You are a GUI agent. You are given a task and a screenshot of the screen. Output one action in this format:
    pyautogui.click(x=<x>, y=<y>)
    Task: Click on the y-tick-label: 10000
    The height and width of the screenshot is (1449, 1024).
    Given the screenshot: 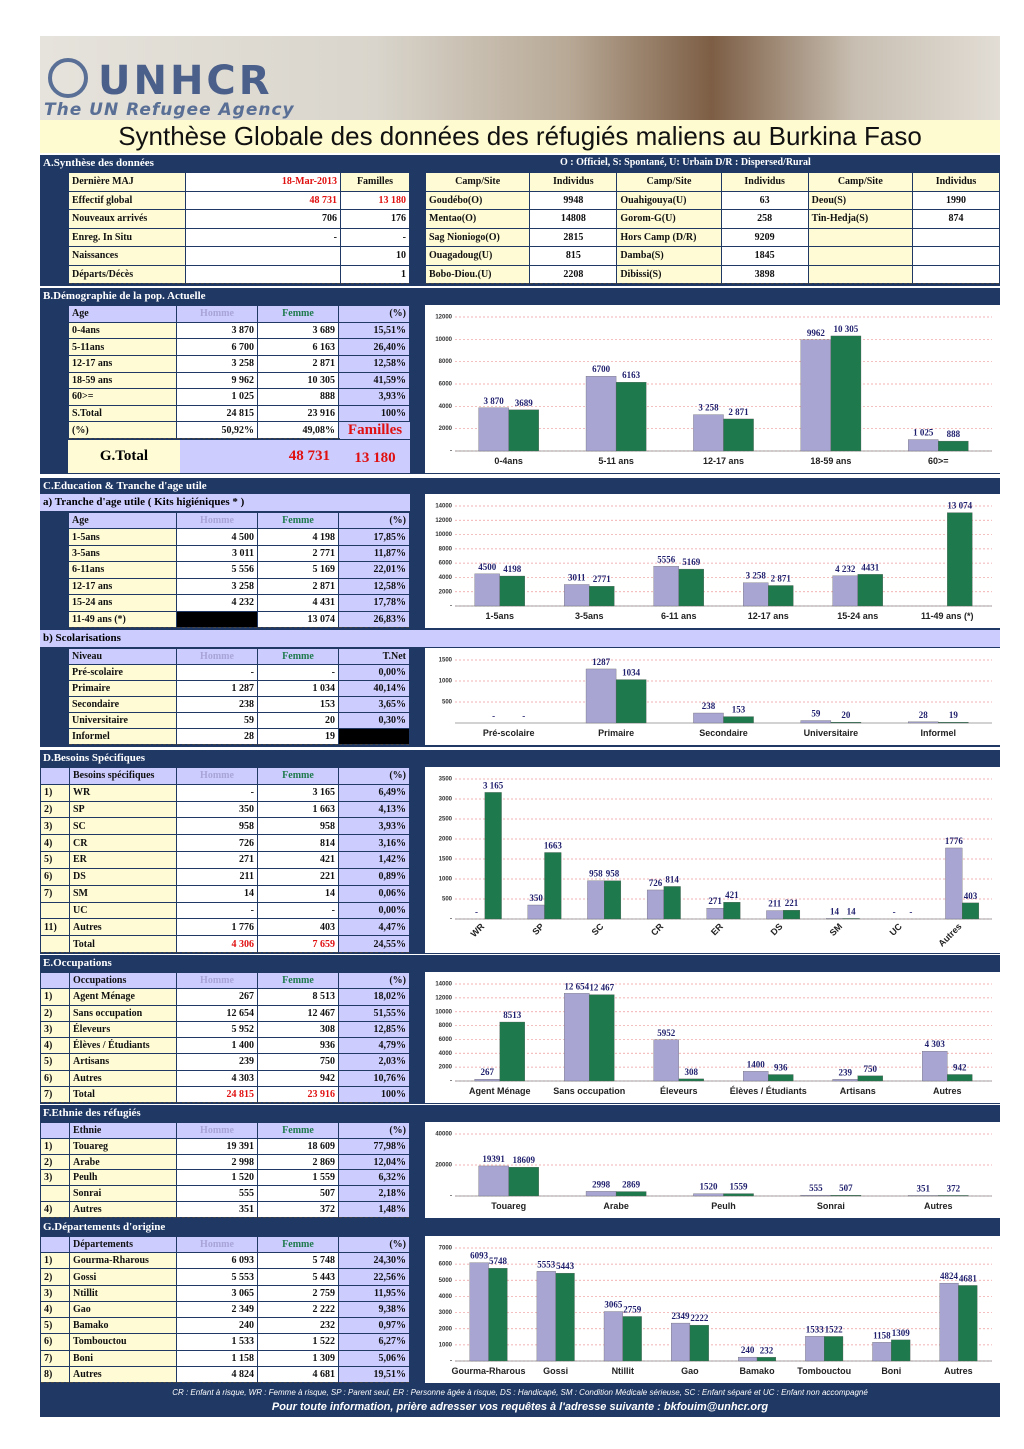 What is the action you would take?
    pyautogui.click(x=443, y=1012)
    